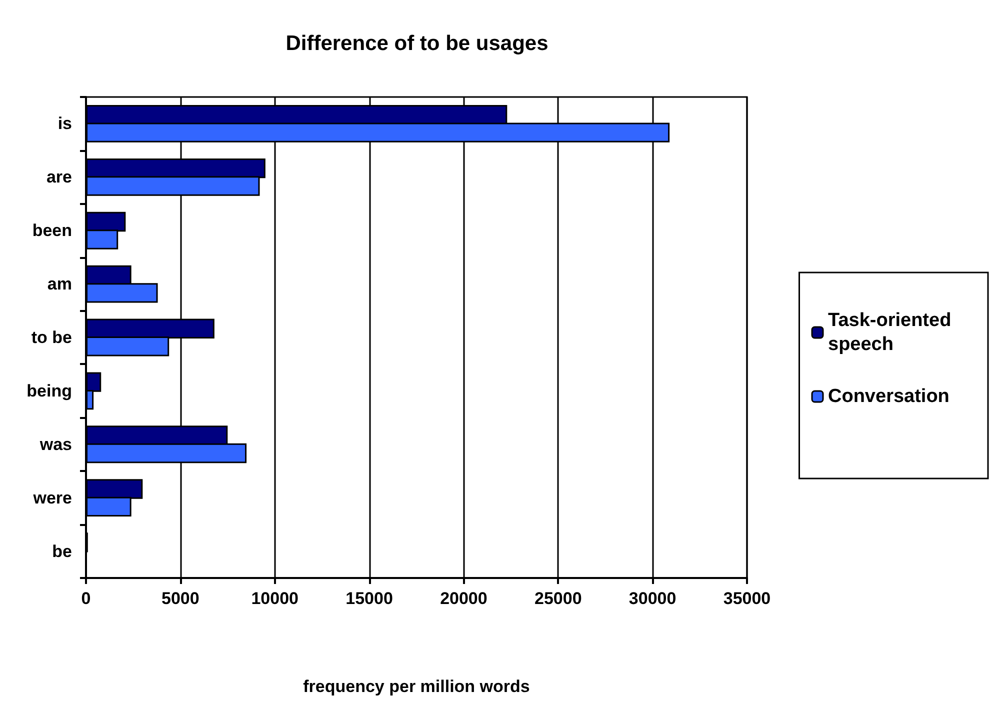  What do you see at coordinates (59, 284) in the screenshot?
I see `y-tick-label: am` at bounding box center [59, 284].